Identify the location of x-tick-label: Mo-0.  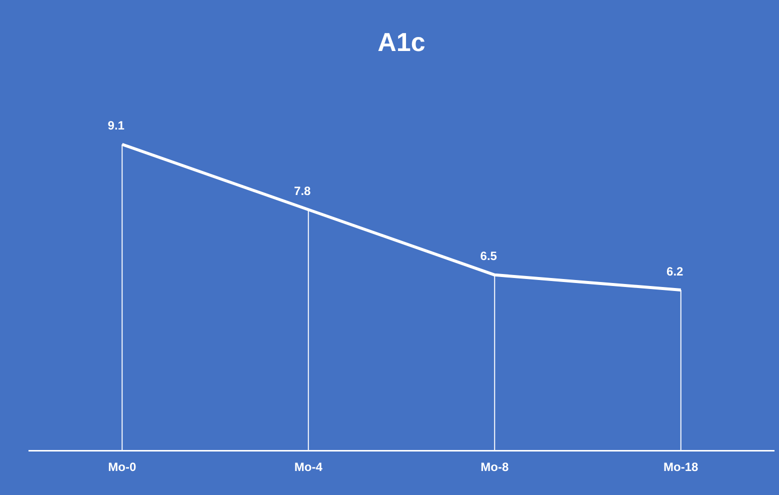
(122, 467).